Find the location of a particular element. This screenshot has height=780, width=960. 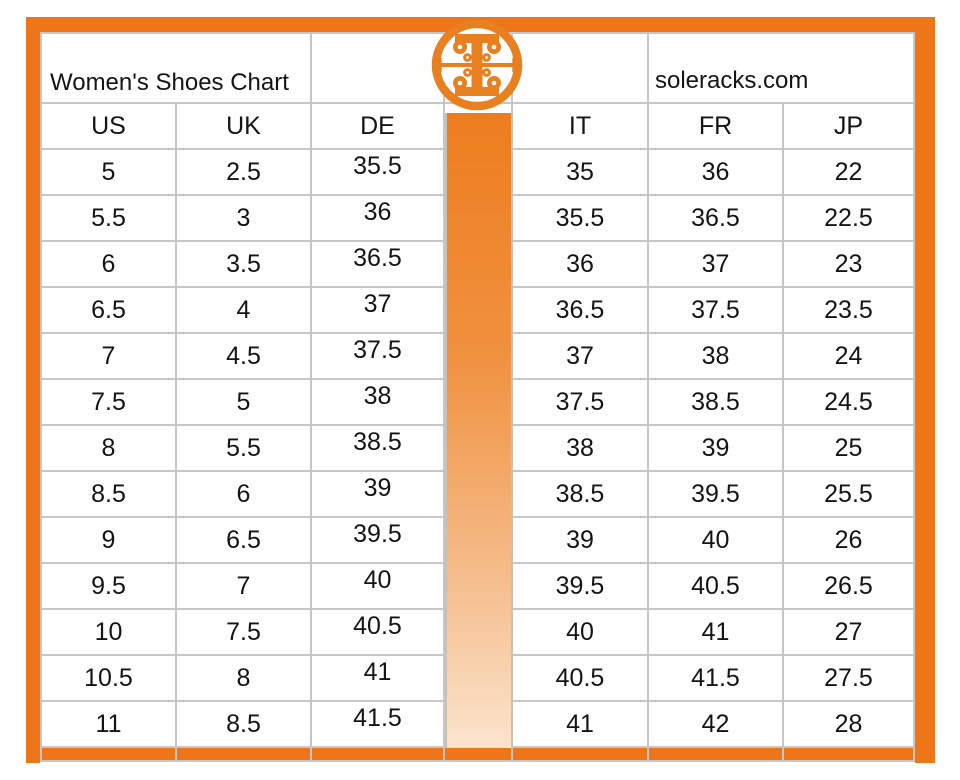

cell-fr-row2-label: 36.5 is located at coordinates (715, 217).